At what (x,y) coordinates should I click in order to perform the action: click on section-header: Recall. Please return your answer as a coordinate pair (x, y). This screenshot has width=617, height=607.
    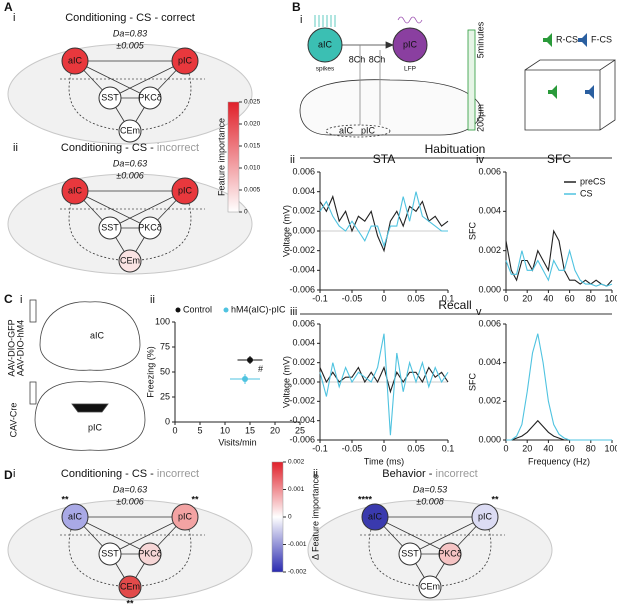
    Looking at the image, I should click on (454, 305).